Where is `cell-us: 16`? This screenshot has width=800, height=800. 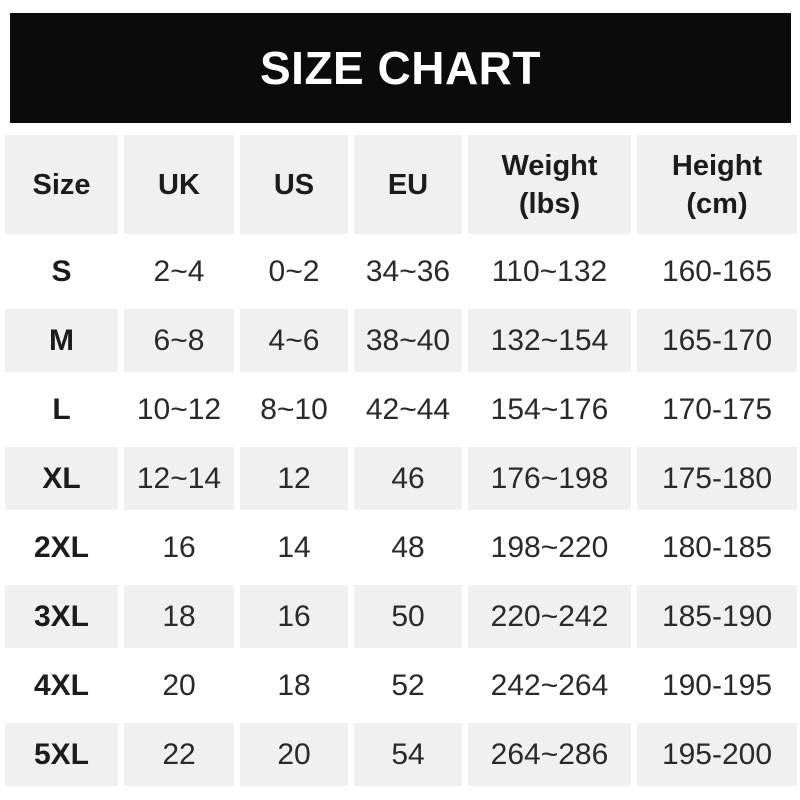
cell-us: 16 is located at coordinates (294, 616).